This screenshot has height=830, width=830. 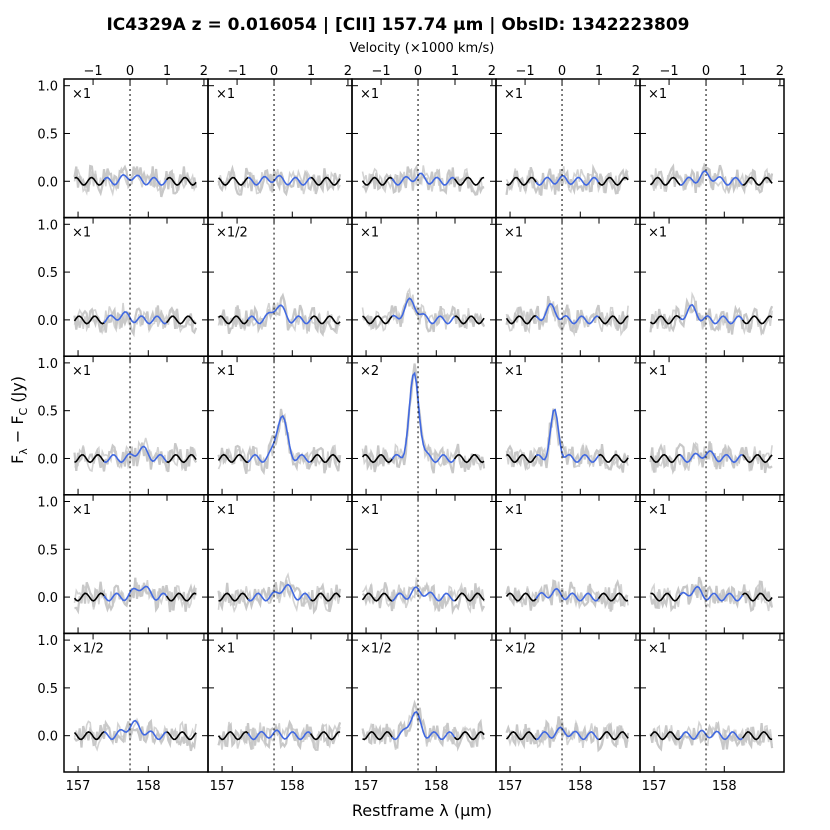 I want to click on panel-scale-label: ×2, so click(x=369, y=371).